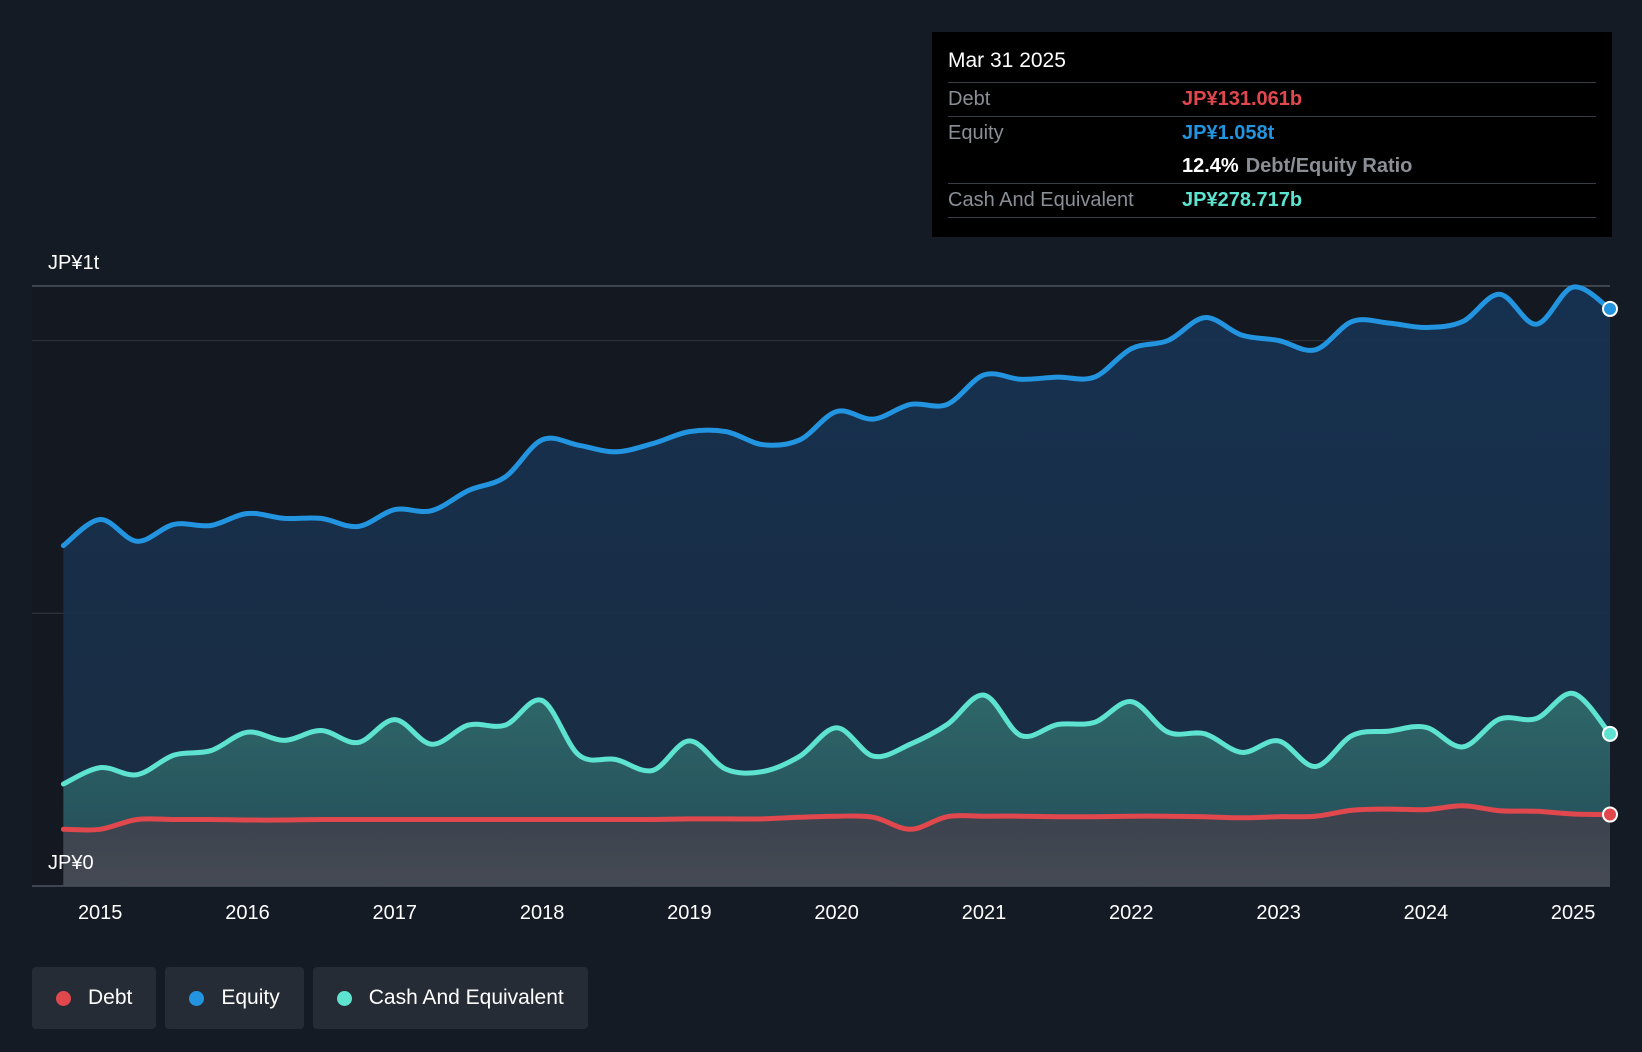  I want to click on legend-item-debt: Debt, so click(94, 998).